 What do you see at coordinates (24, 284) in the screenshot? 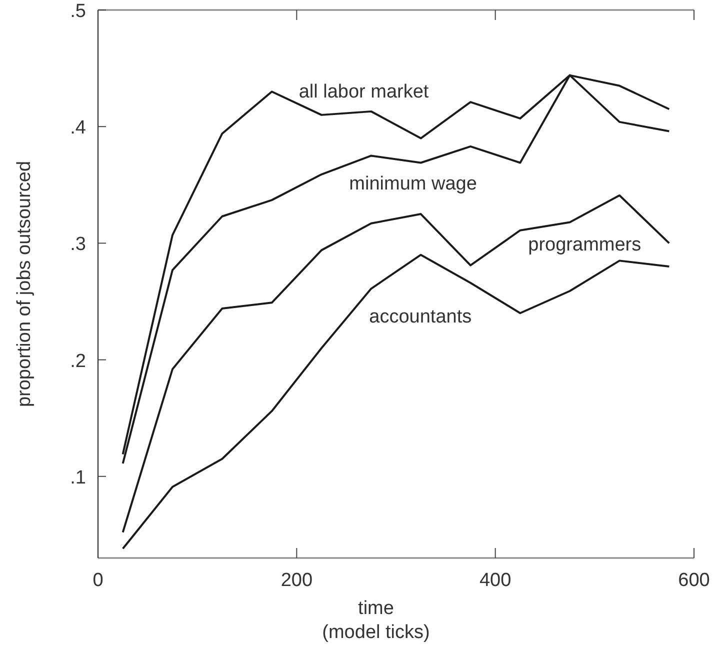
I see `y-axis-title: proportion of jobs outsourced` at bounding box center [24, 284].